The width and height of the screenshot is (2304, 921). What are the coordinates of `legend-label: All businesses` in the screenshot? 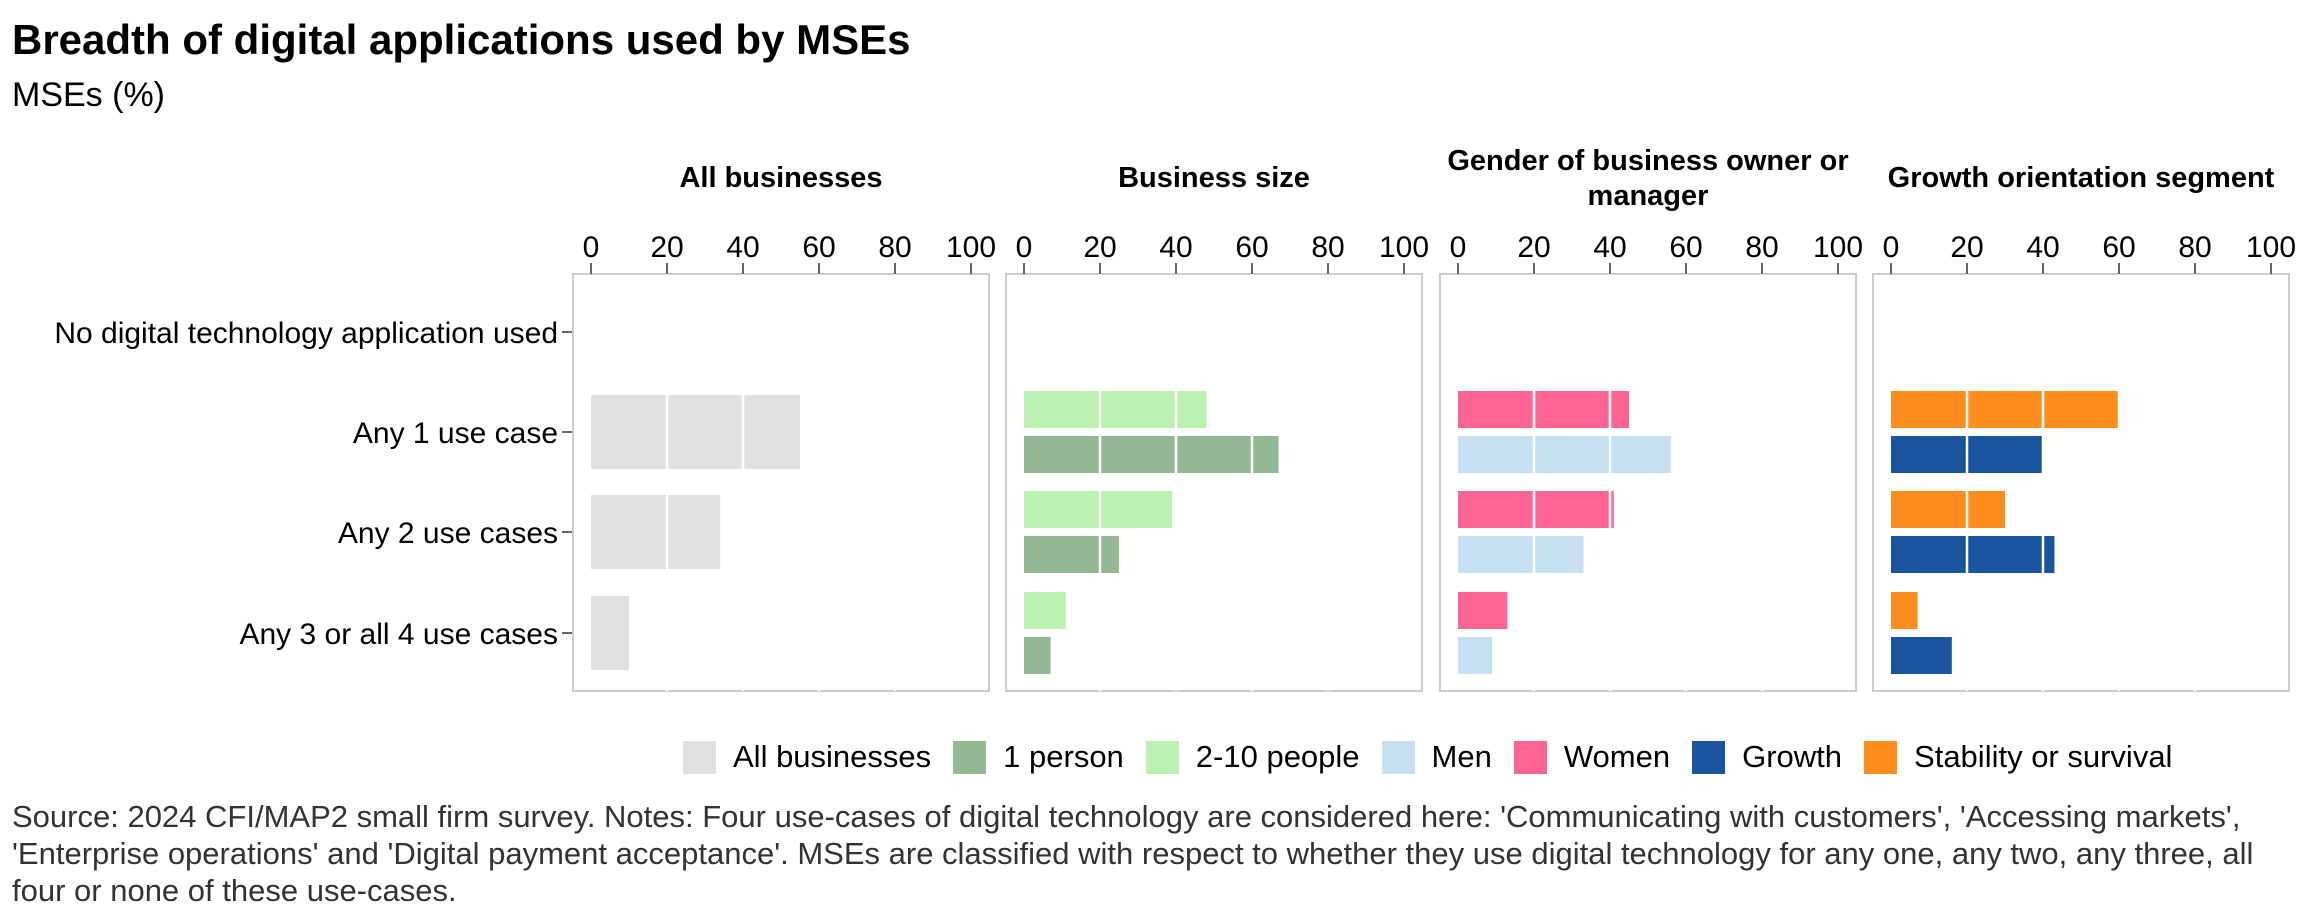 It's located at (832, 756).